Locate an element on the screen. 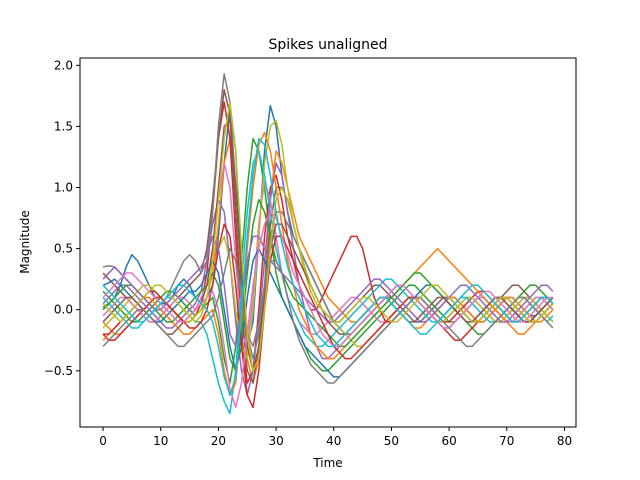 Image resolution: width=640 pixels, height=480 pixels. x-tick-label: 0 is located at coordinates (103, 441).